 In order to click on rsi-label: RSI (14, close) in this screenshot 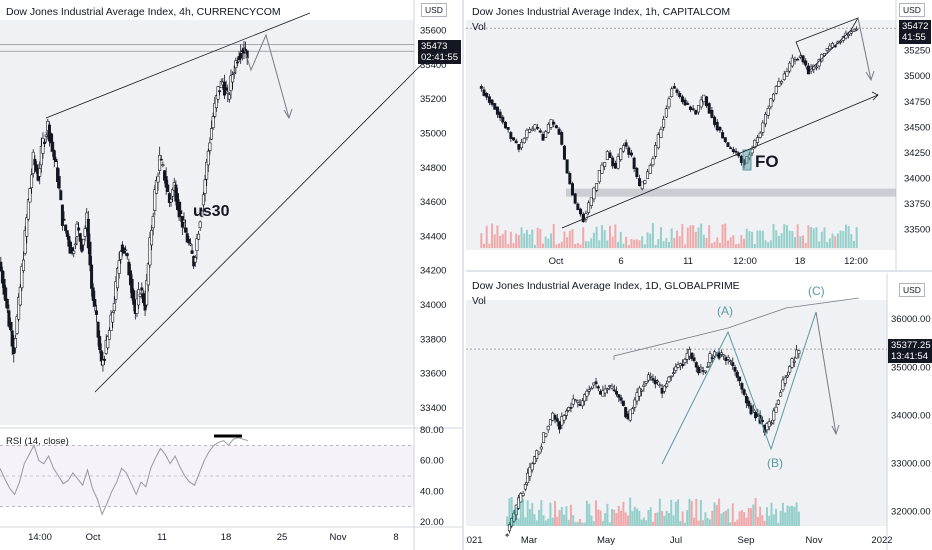, I will do `click(37, 441)`.